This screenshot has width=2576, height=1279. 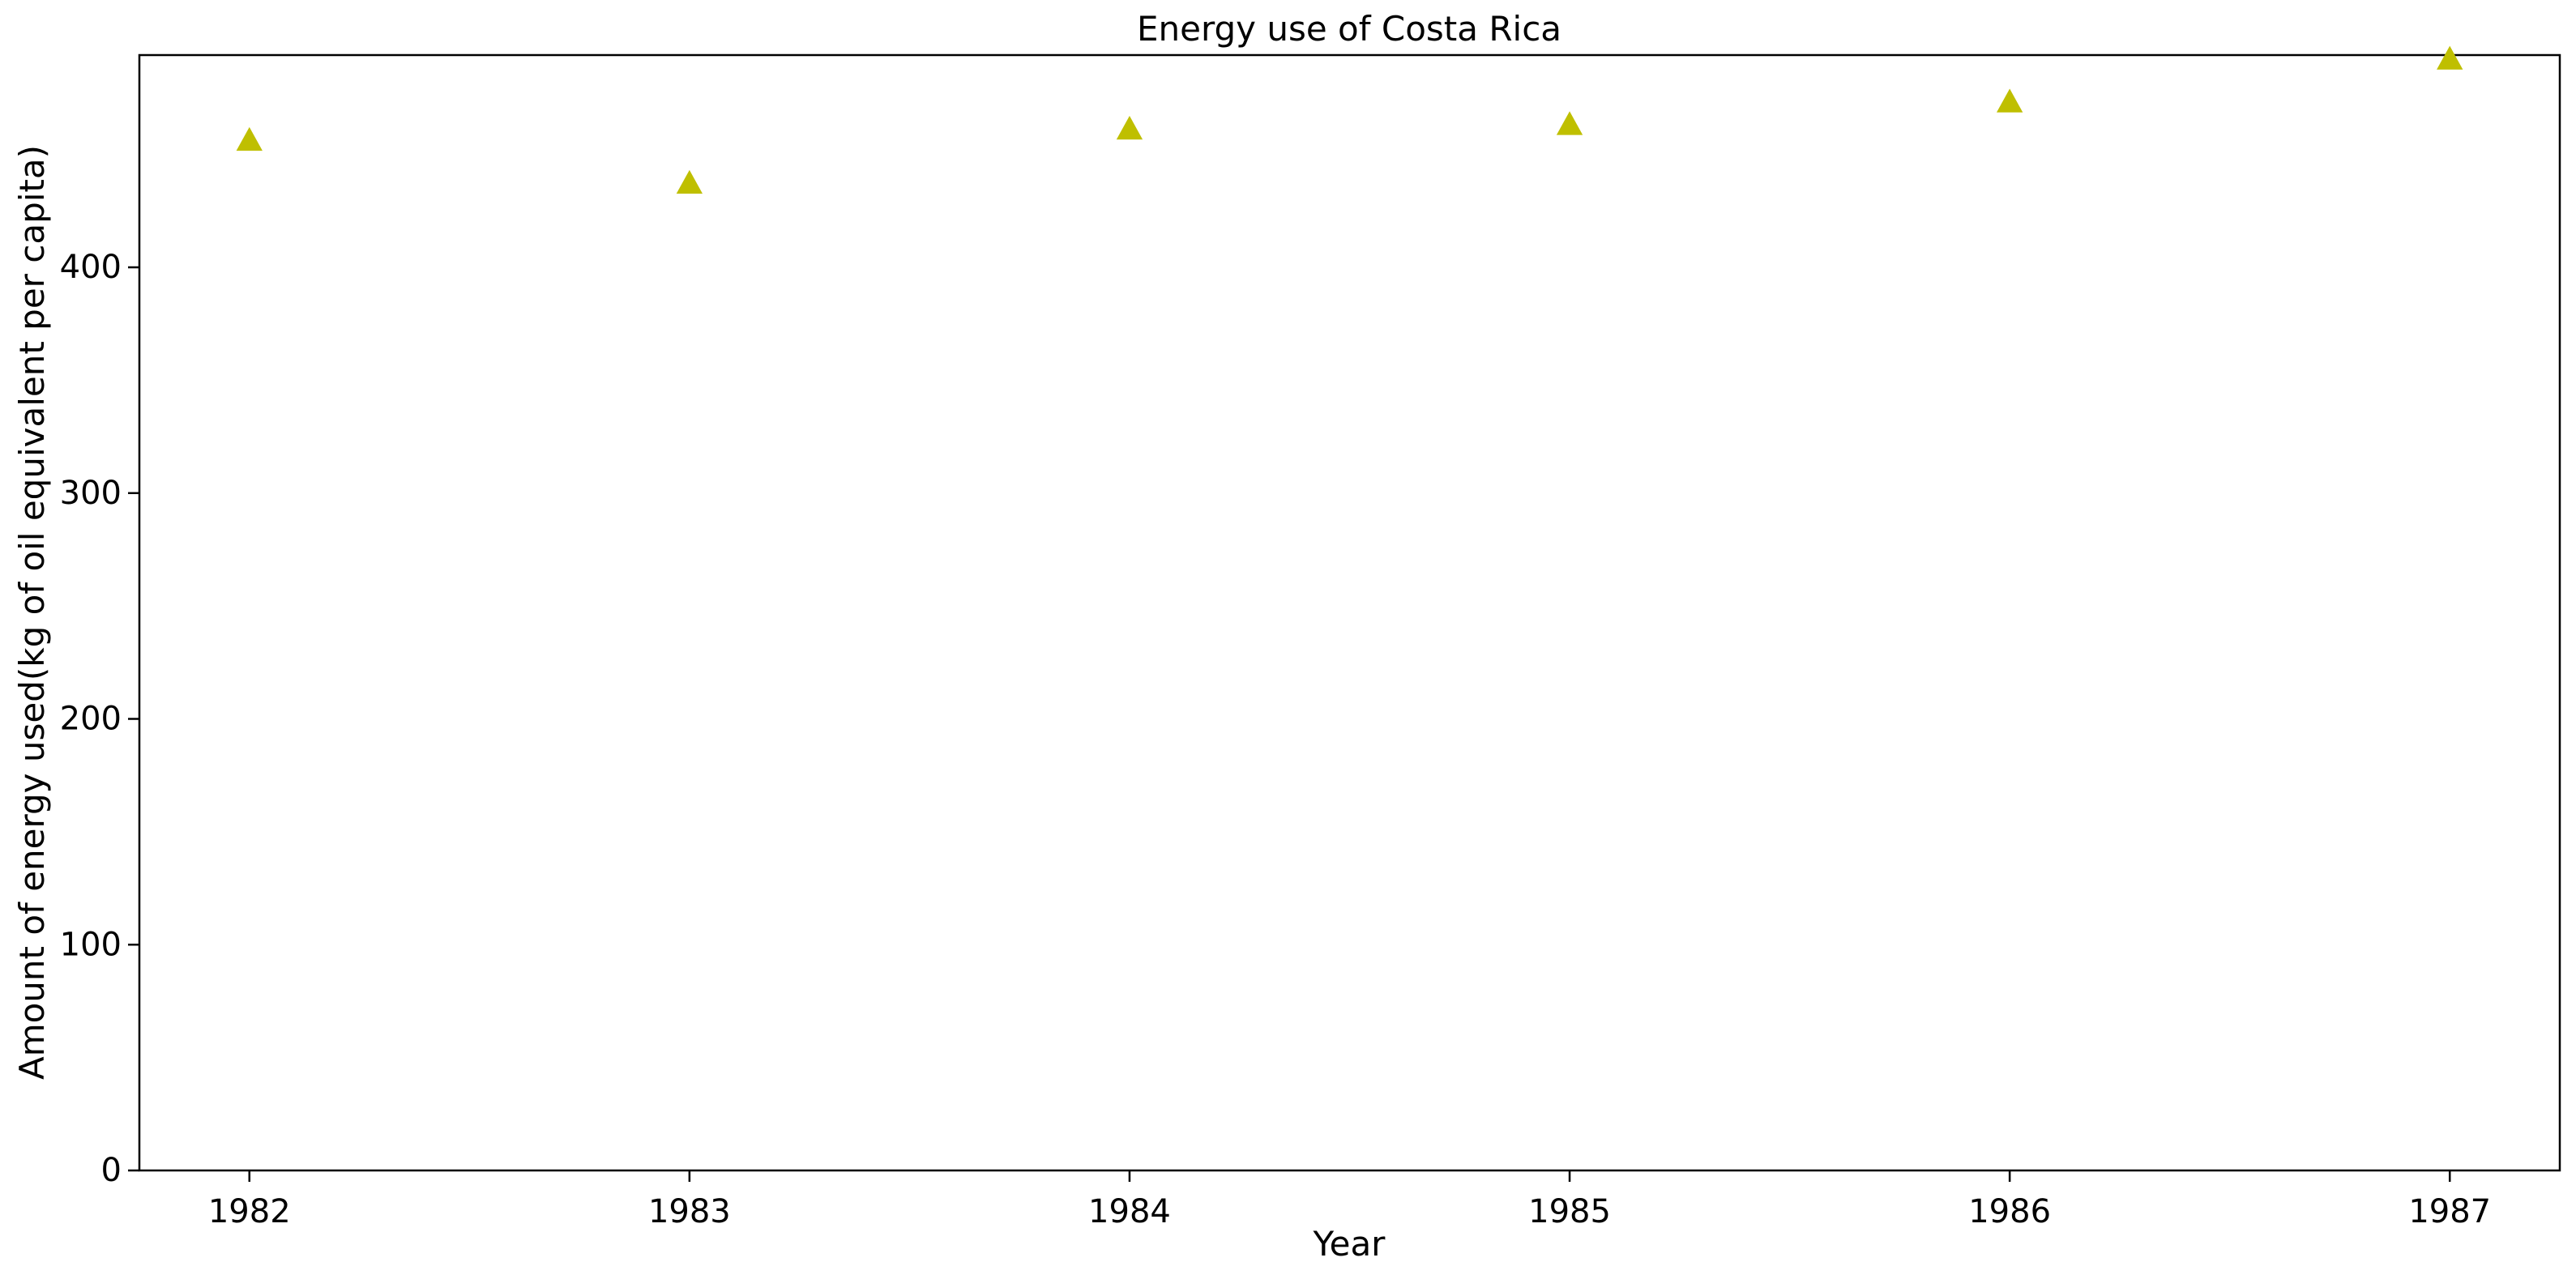 What do you see at coordinates (2450, 57) in the screenshot?
I see `data-point-1987` at bounding box center [2450, 57].